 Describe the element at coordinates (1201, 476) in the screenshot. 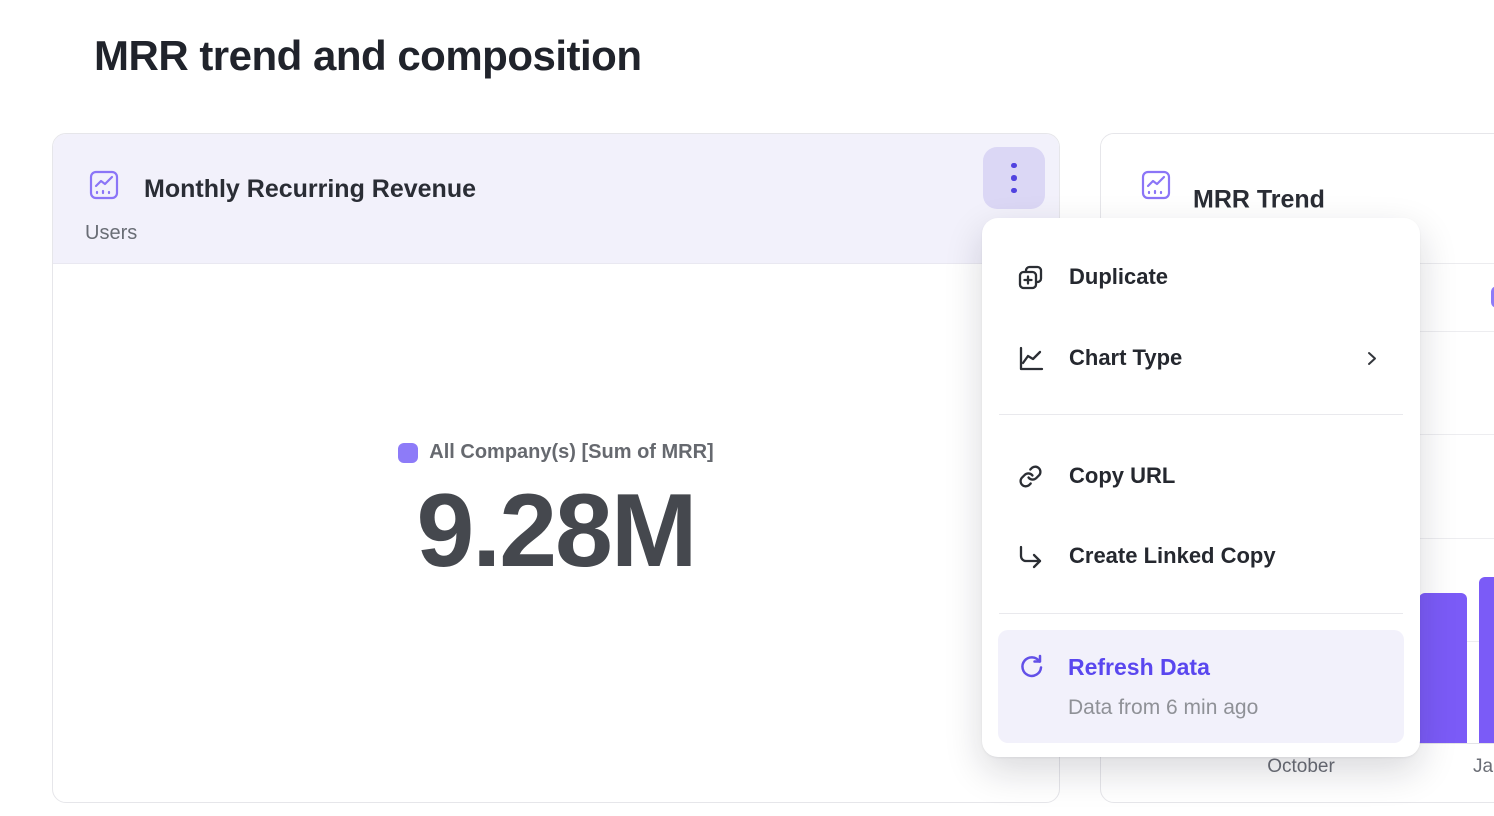

I see `menu-item-copy-url: Copy URL` at that location.